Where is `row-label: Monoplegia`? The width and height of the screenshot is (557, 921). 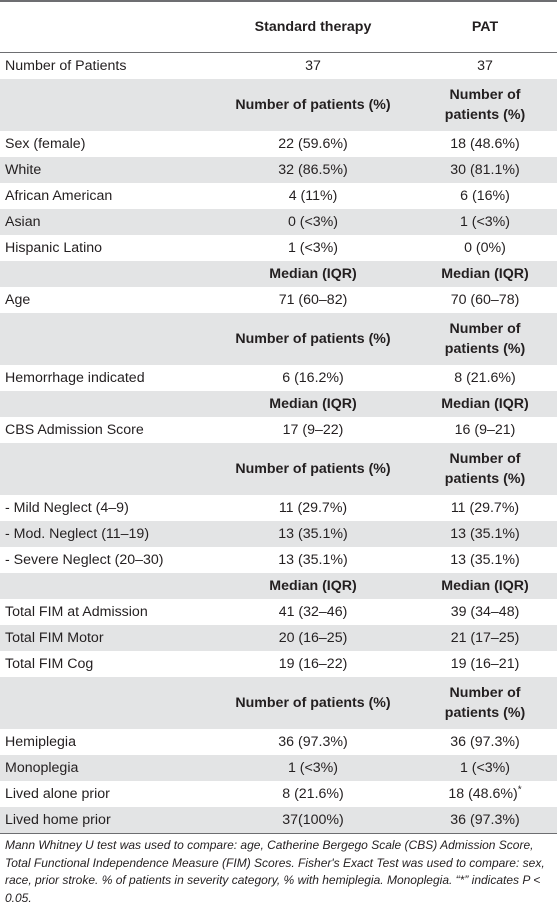 row-label: Monoplegia is located at coordinates (106, 768).